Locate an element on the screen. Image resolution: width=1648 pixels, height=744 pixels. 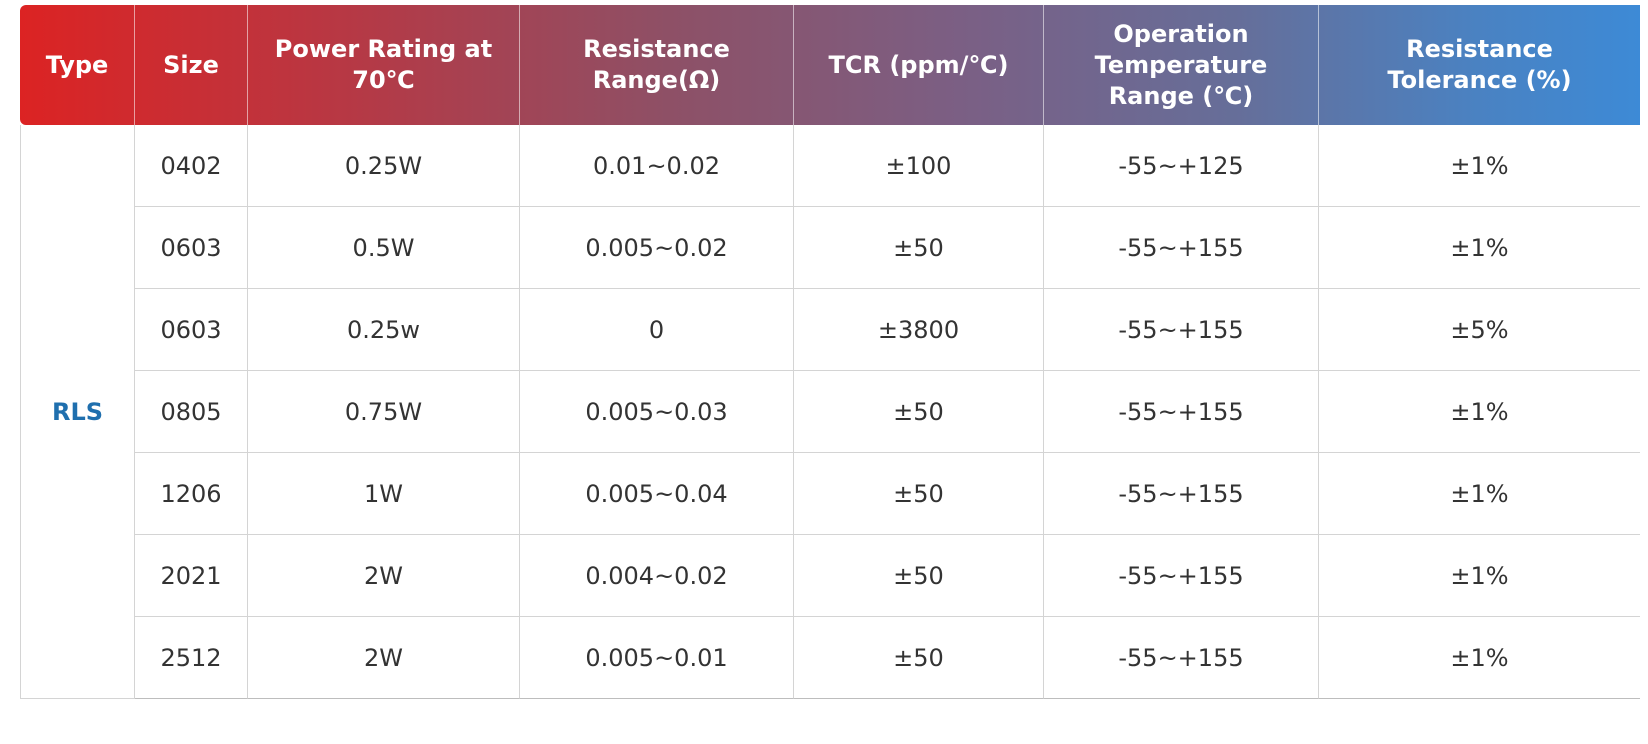
header-resistance-tolerance-label: Resistance Tolerance (%) is located at coordinates (1479, 64).